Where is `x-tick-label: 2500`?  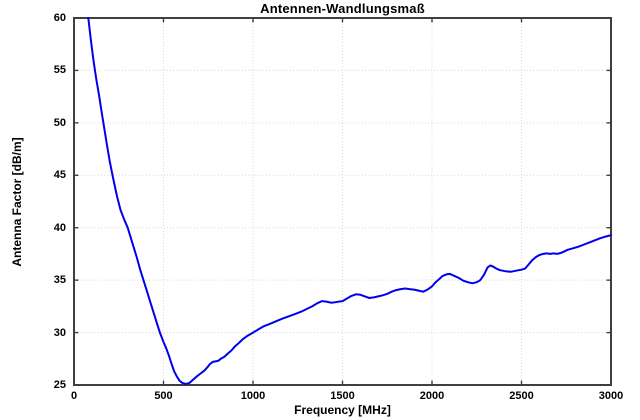
x-tick-label: 2500 is located at coordinates (521, 396).